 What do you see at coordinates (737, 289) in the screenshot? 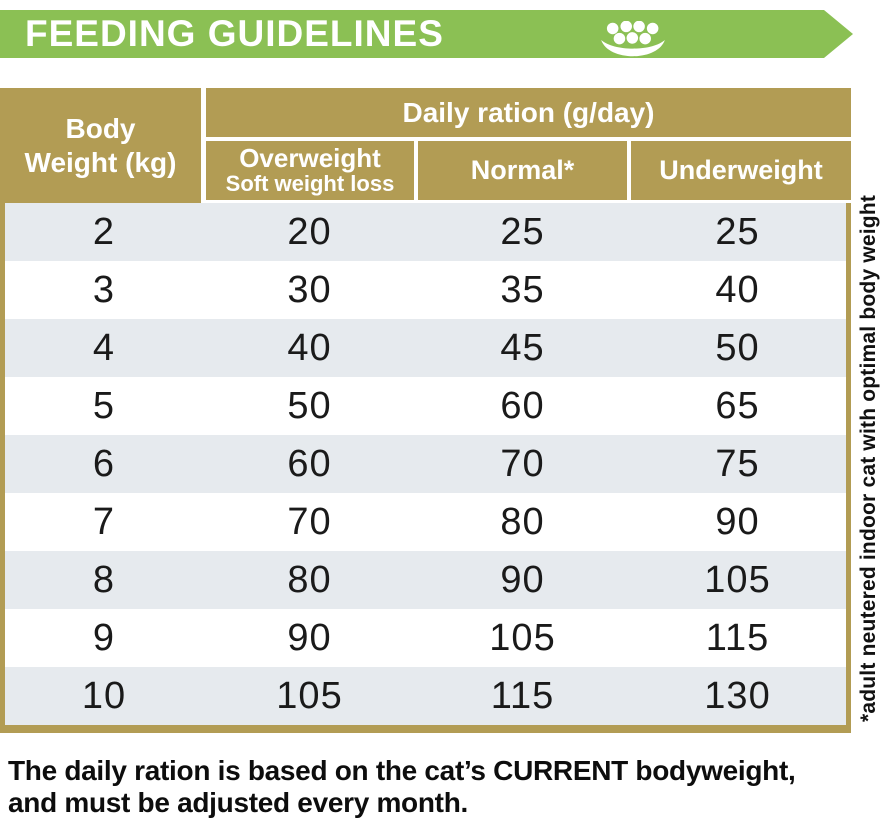
I see `cell-underweight: 40` at bounding box center [737, 289].